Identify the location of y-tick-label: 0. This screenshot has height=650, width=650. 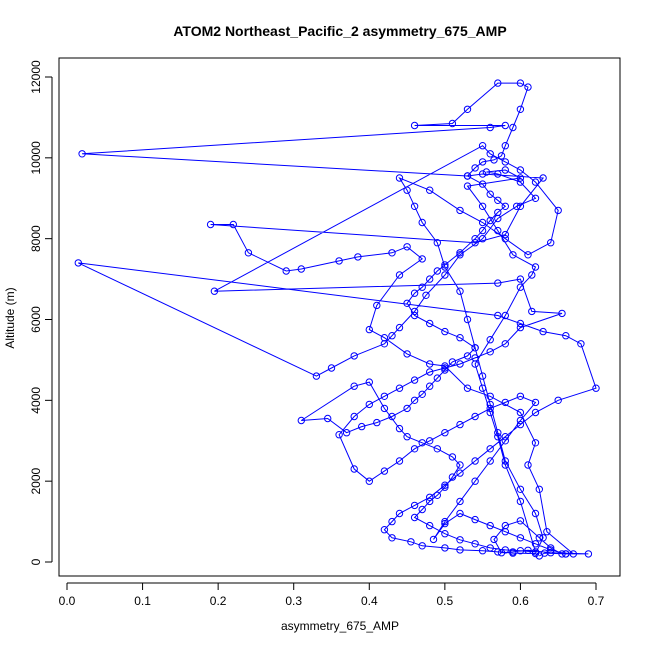
(36, 561).